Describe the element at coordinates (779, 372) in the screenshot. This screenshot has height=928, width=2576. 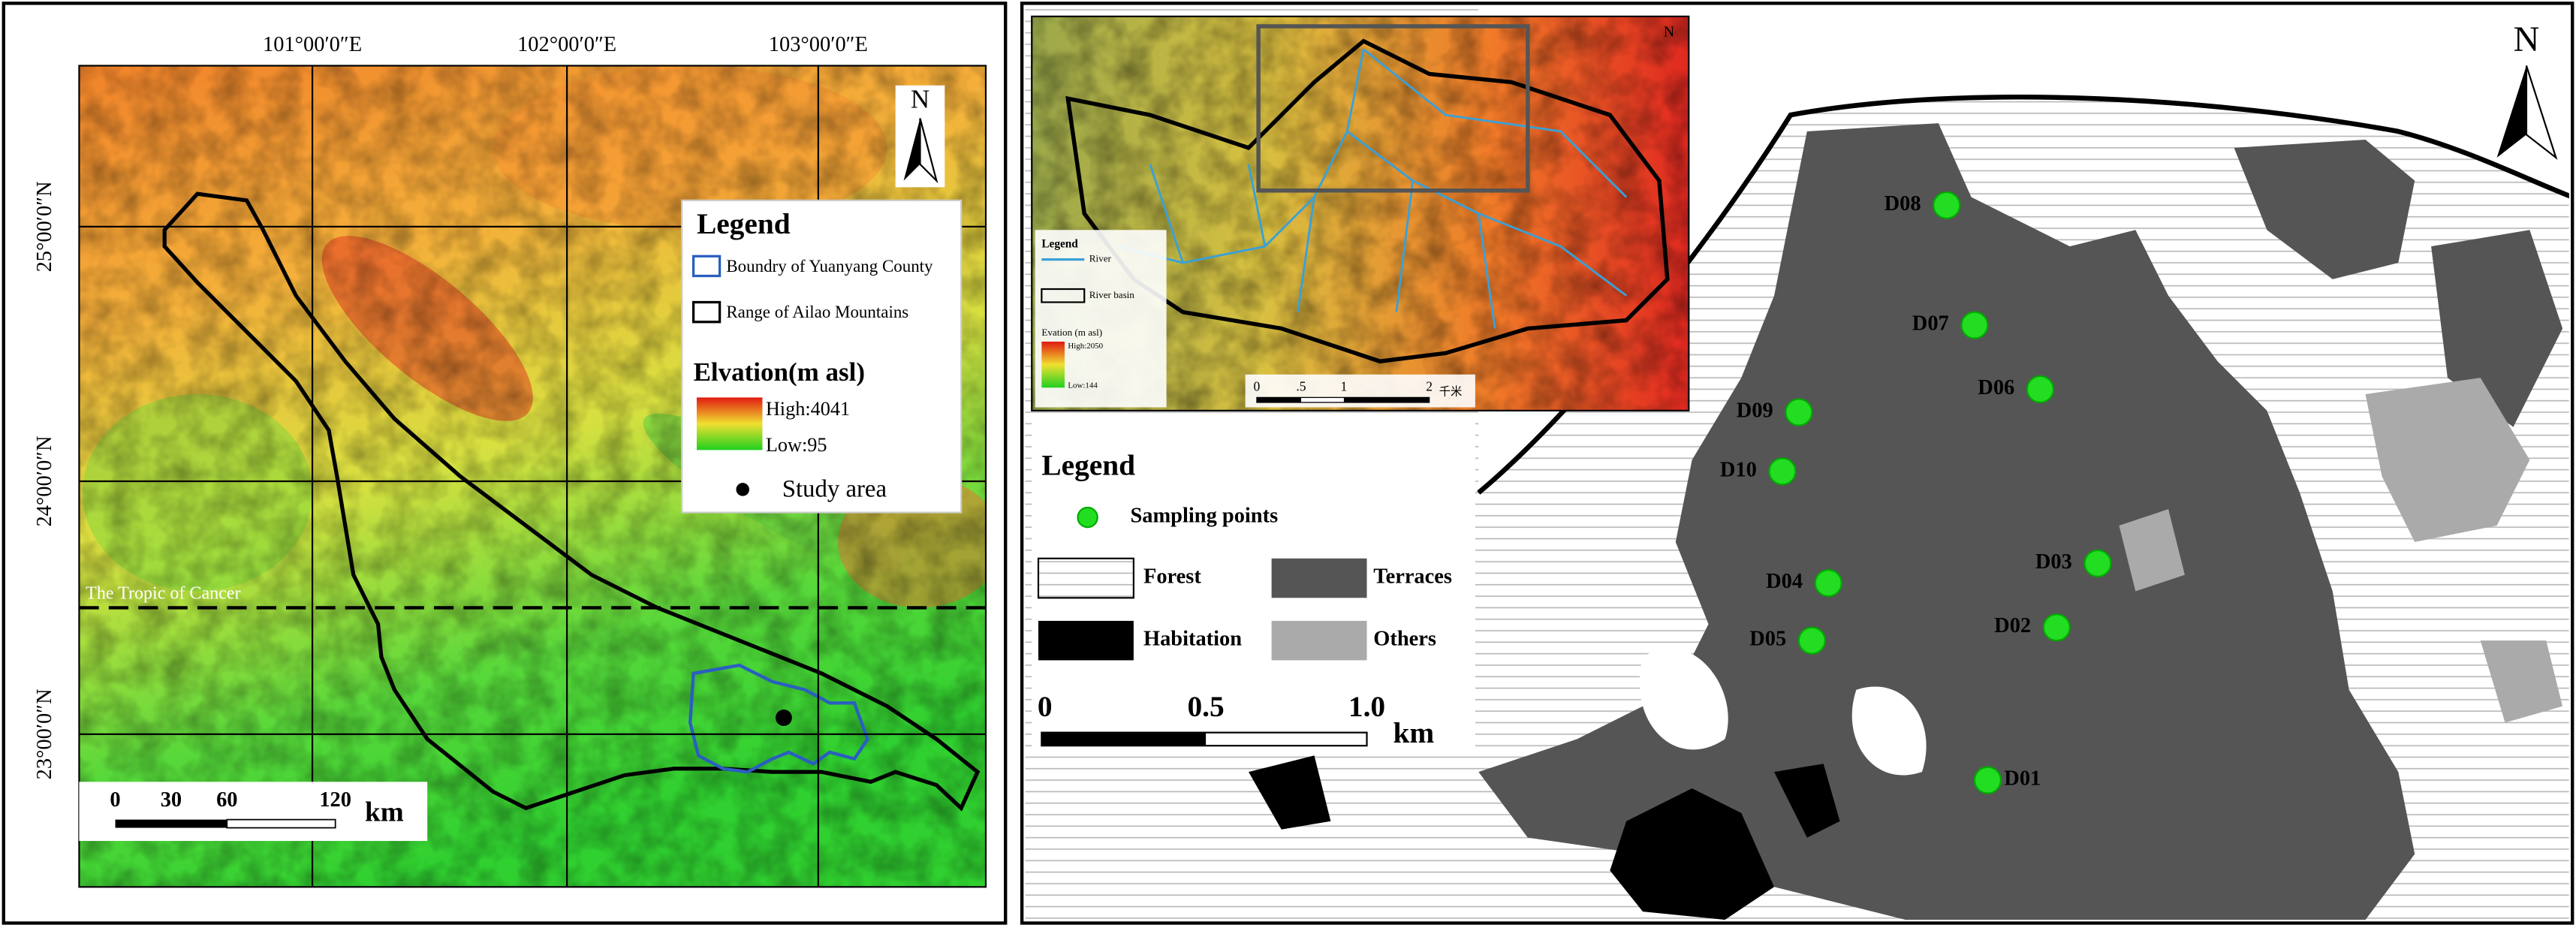
I see `elevation-title: Elvation(m asl)` at that location.